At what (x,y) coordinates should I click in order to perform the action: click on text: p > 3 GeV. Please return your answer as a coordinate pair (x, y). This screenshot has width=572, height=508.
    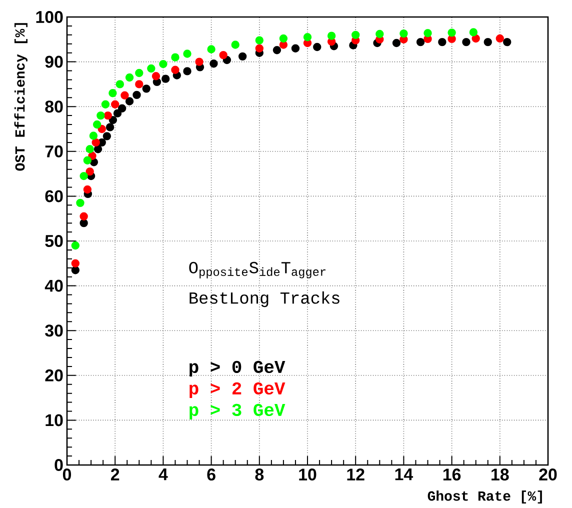
    Looking at the image, I should click on (238, 412).